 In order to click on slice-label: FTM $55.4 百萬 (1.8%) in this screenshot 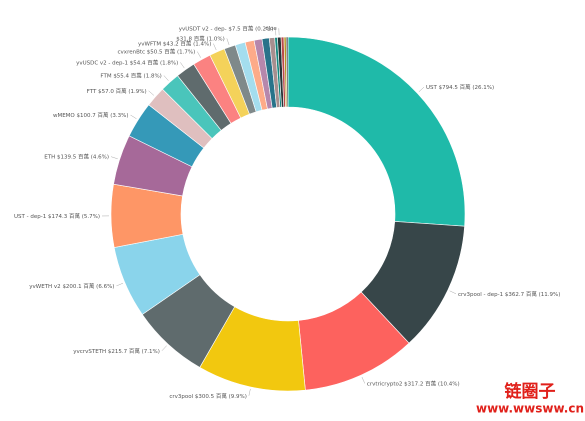, I will do `click(130, 75)`.